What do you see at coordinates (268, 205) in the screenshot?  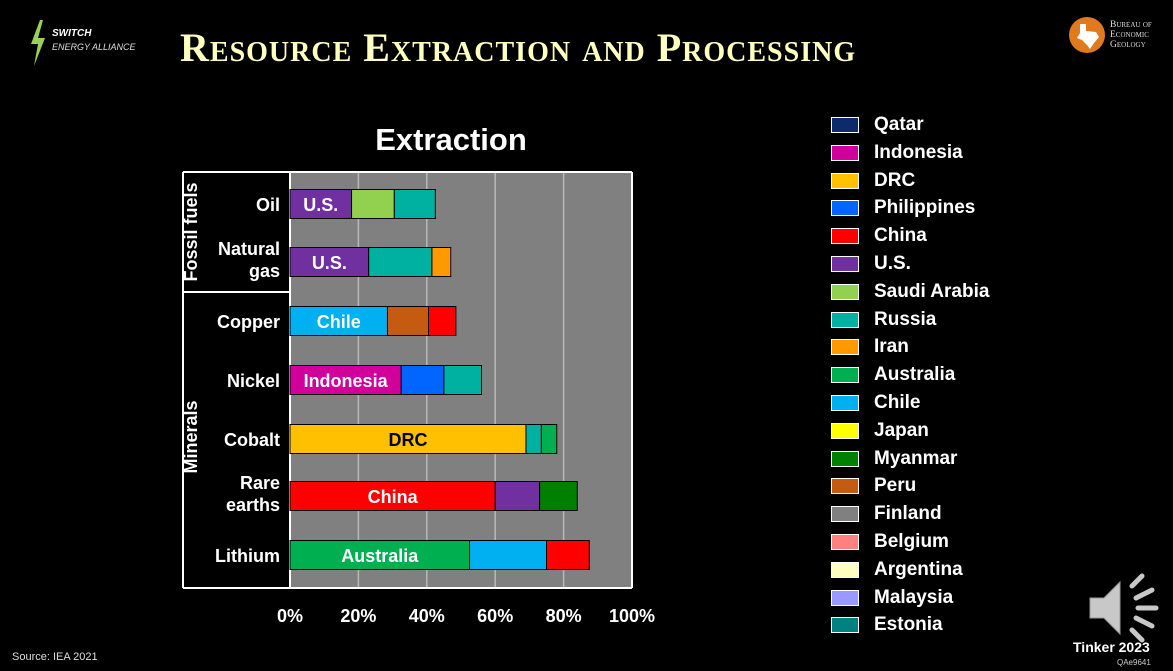 I see `category-label: Oil` at bounding box center [268, 205].